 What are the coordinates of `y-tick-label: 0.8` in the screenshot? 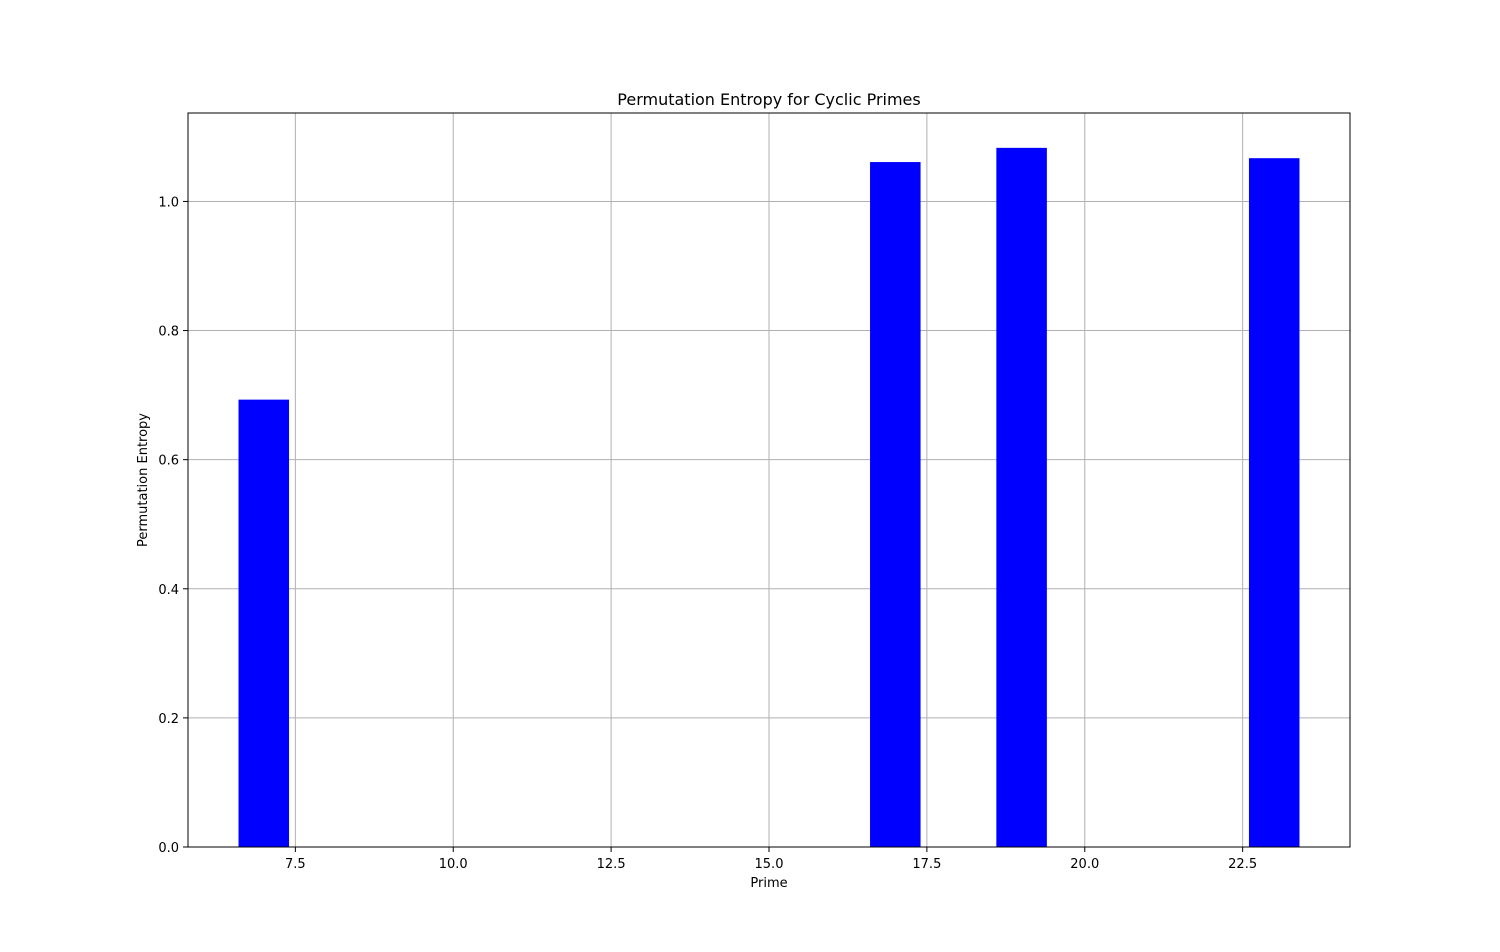 It's located at (168, 332).